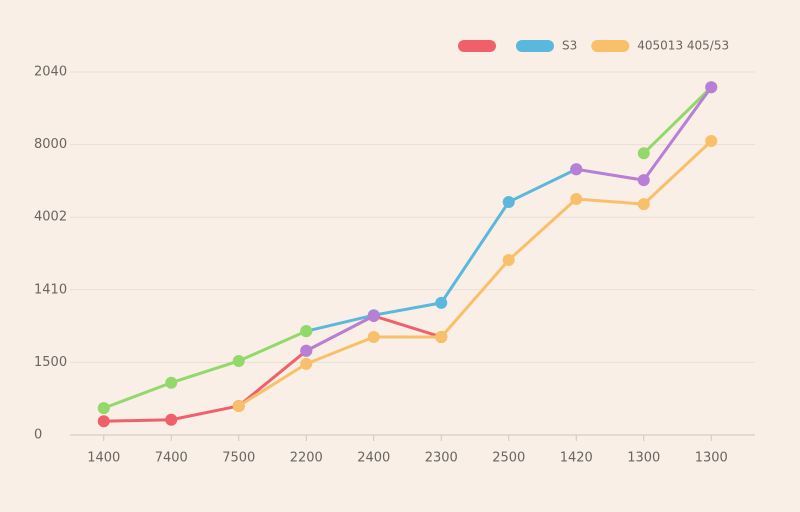 This screenshot has height=512, width=800. What do you see at coordinates (38, 435) in the screenshot?
I see `y-tick-label: 0` at bounding box center [38, 435].